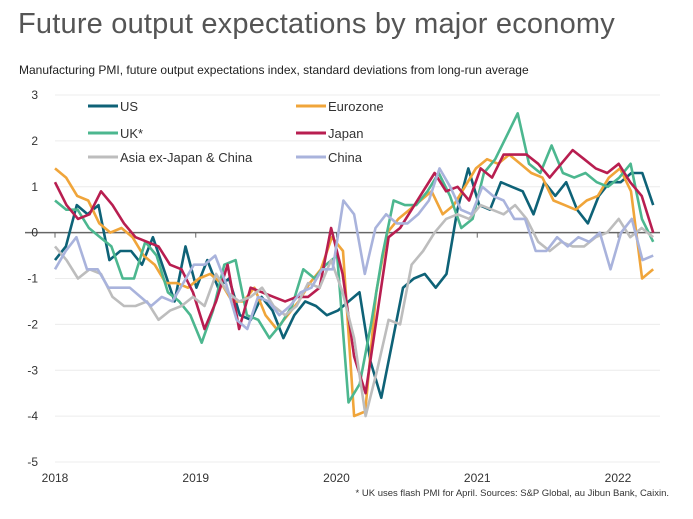 The width and height of the screenshot is (693, 519). What do you see at coordinates (32, 416) in the screenshot?
I see `y-tick-label: -4` at bounding box center [32, 416].